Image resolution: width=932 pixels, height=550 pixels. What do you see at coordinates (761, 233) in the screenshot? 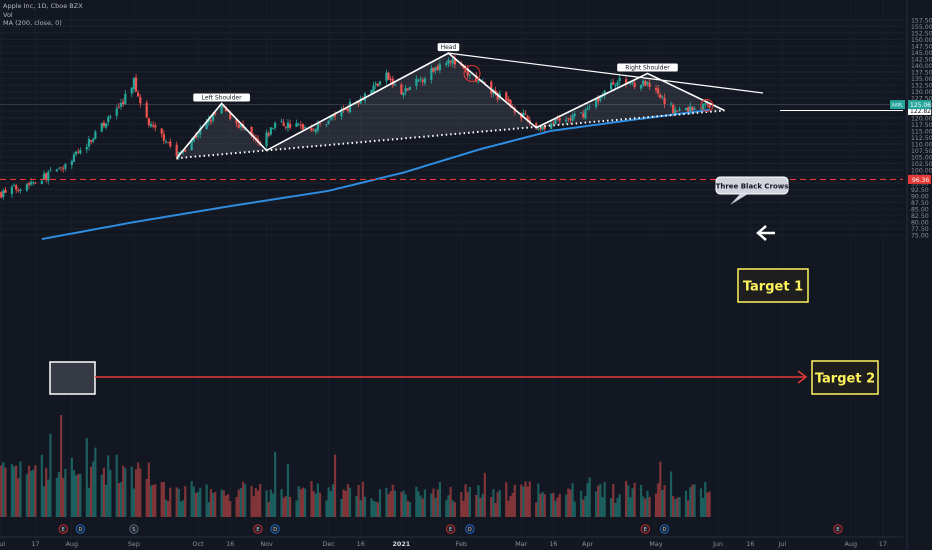
I see `breakdown-arrow-head` at bounding box center [761, 233].